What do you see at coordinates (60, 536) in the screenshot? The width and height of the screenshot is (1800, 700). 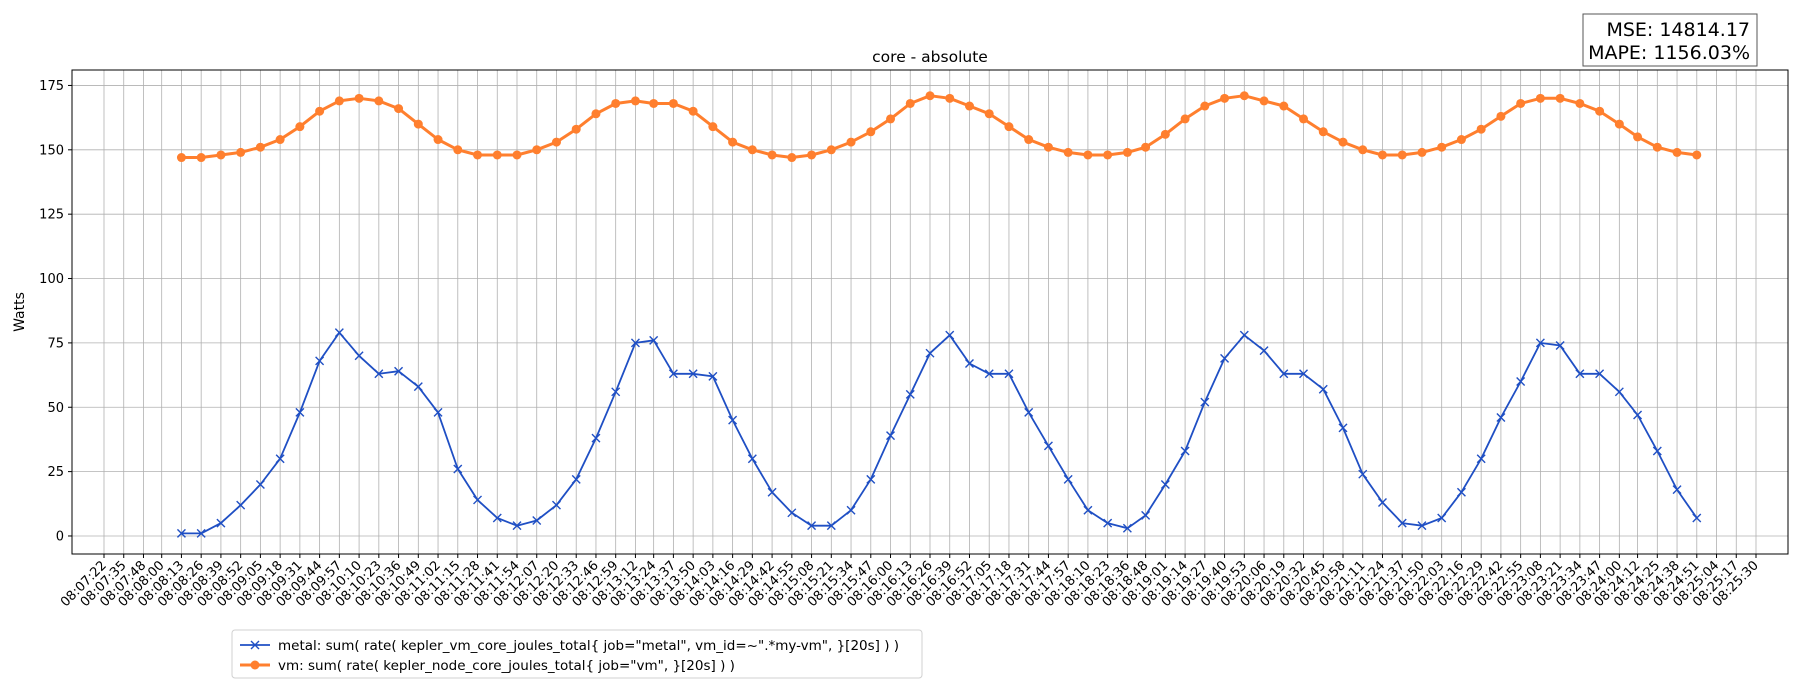 I see `y-tick-label: 0` at bounding box center [60, 536].